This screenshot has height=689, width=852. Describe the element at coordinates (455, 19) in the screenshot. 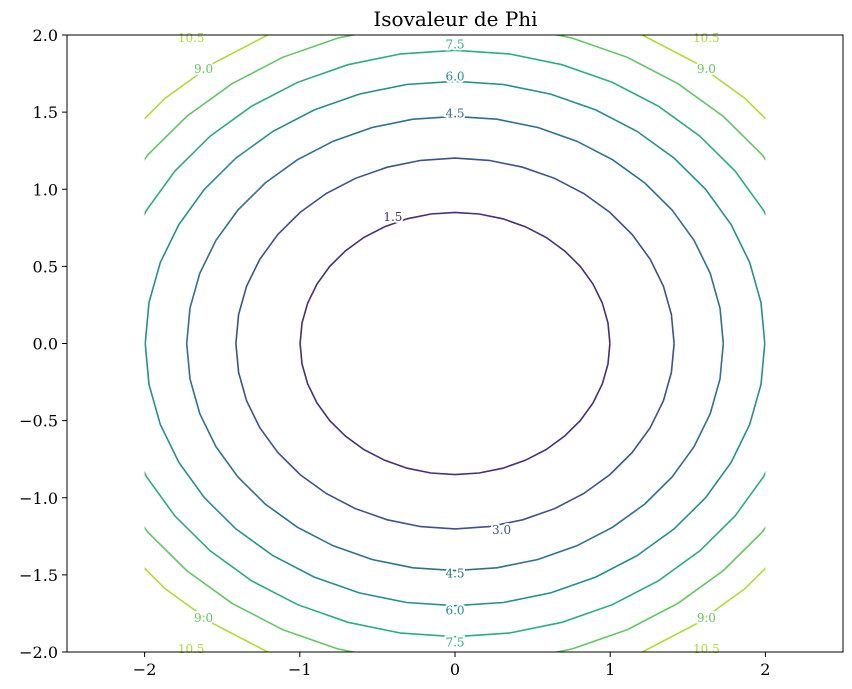

I see `chart-title: Isovaleur de Phi` at that location.